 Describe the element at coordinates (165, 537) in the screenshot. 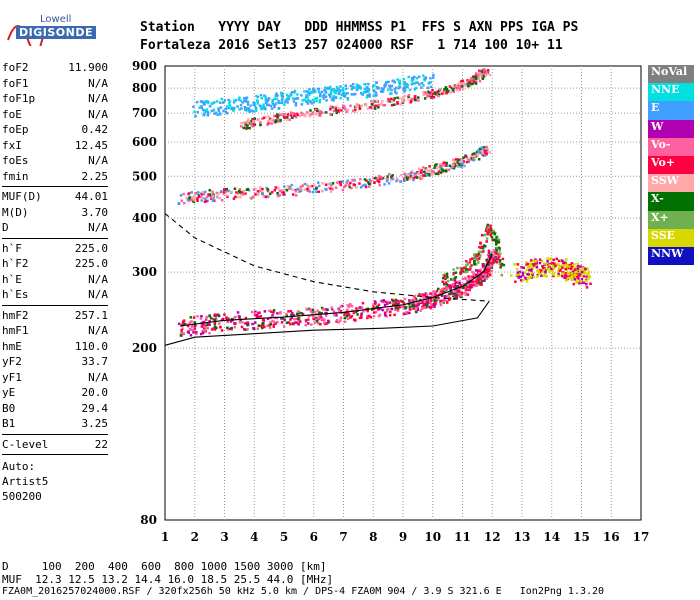

I see `x-tick-label: 1` at that location.